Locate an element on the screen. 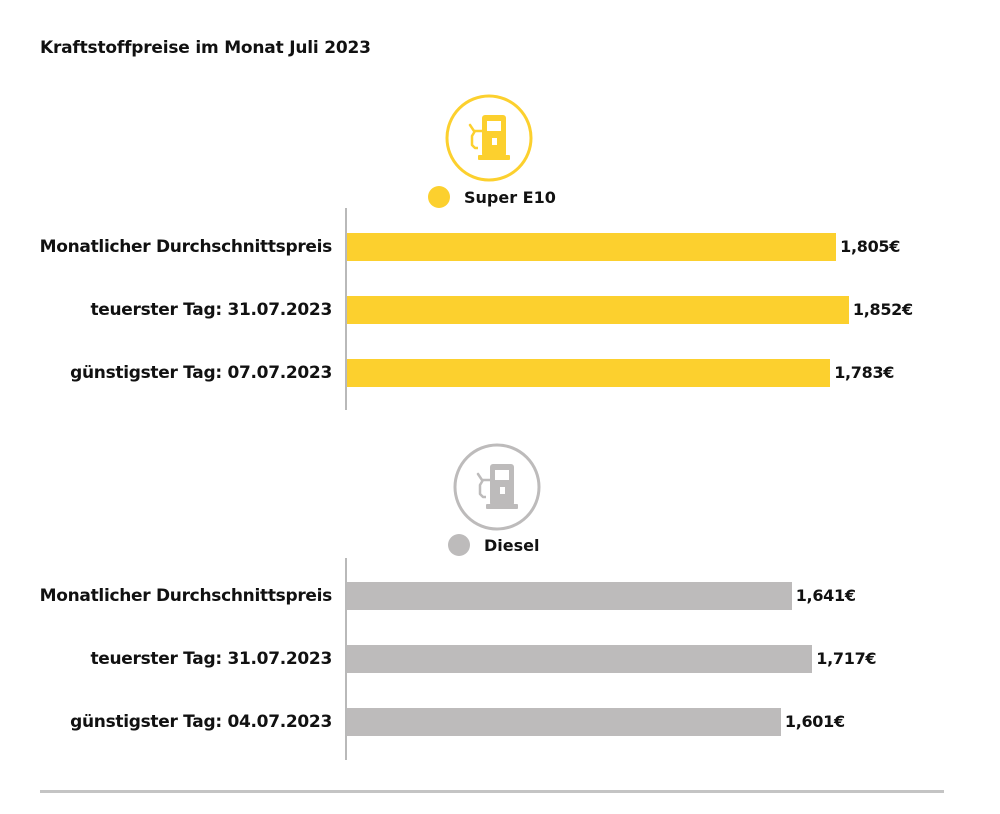 Image resolution: width=1000 pixels, height=814 pixels. bar-diesel-min is located at coordinates (564, 722).